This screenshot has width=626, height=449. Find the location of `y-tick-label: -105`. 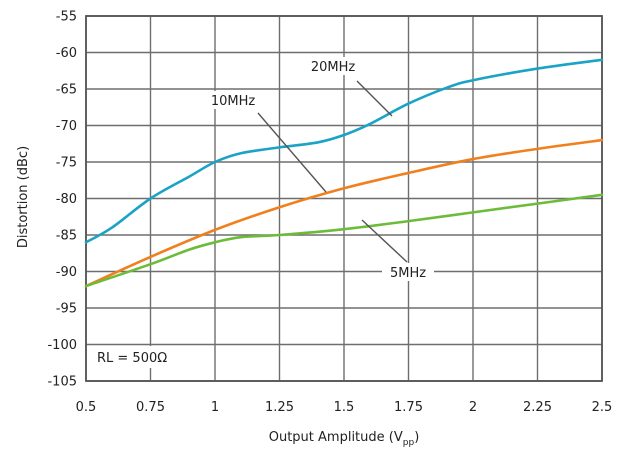

y-tick-label: -105 is located at coordinates (62, 382).